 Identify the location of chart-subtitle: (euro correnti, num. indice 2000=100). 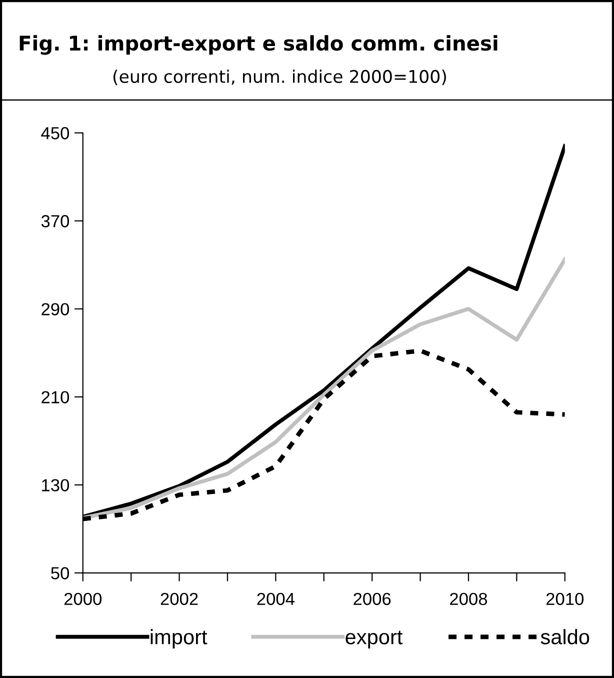
(279, 78).